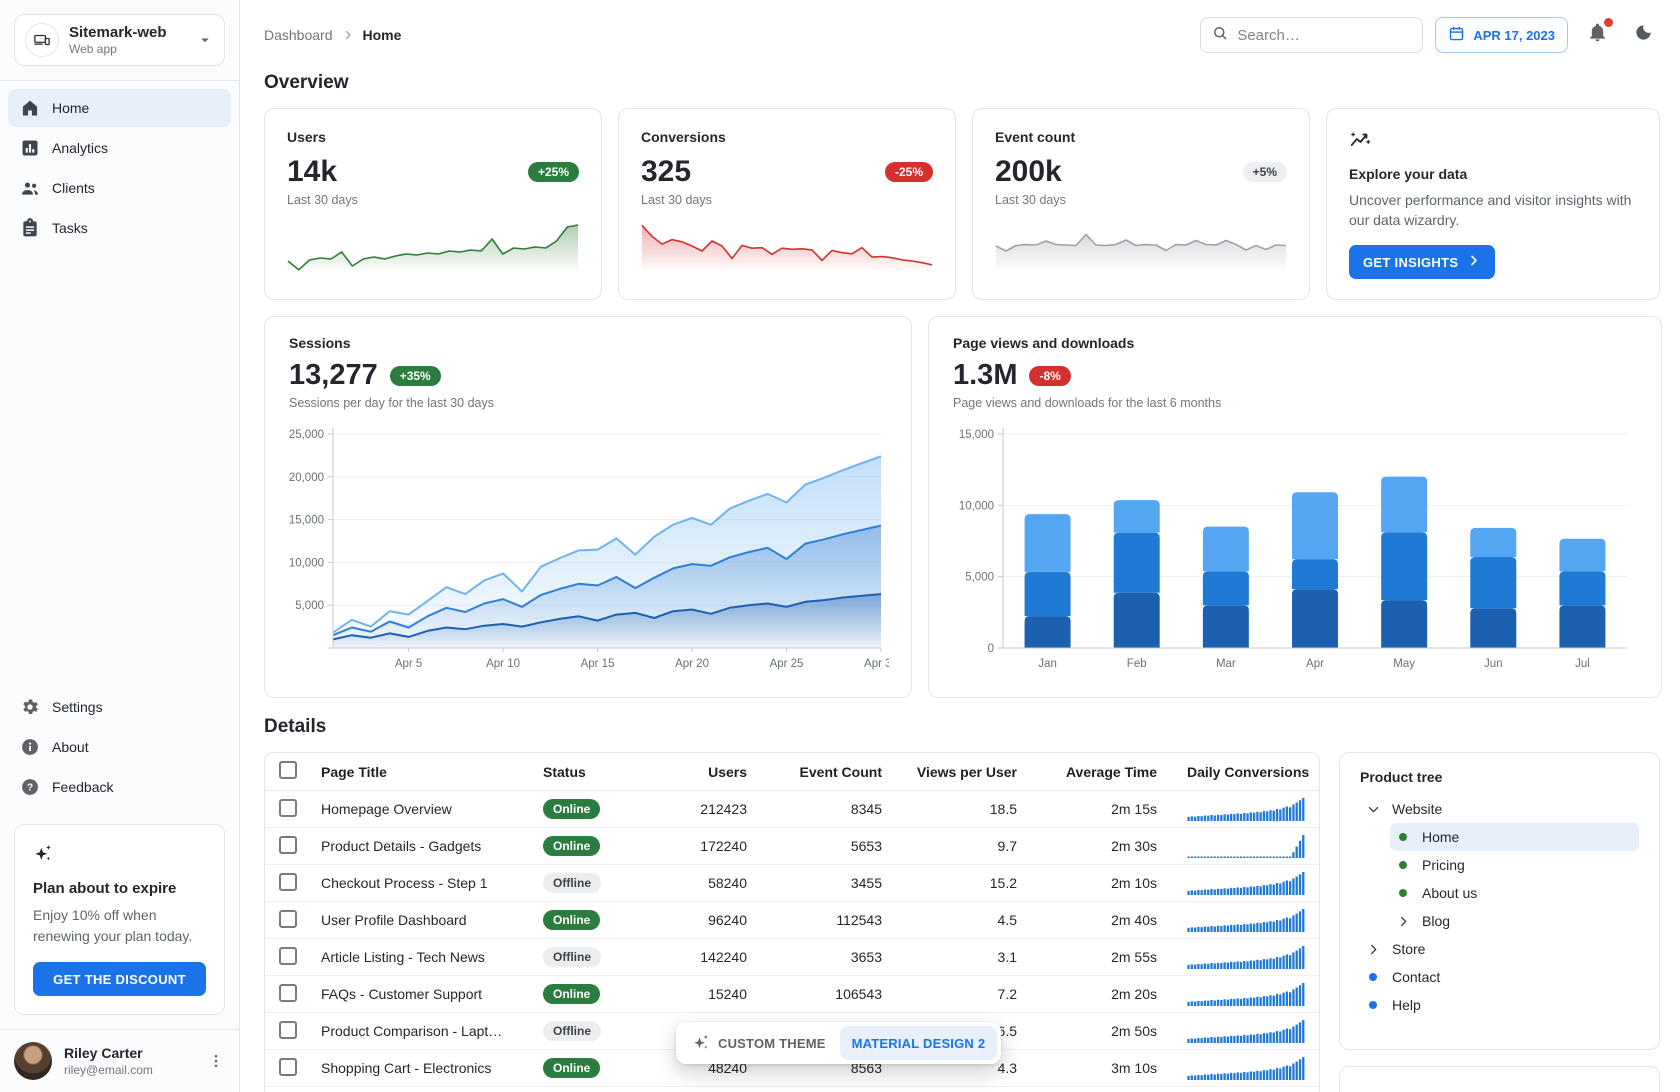 The image size is (1680, 1092). I want to click on user-account: Riley Carter riley@email.com, so click(119, 1060).